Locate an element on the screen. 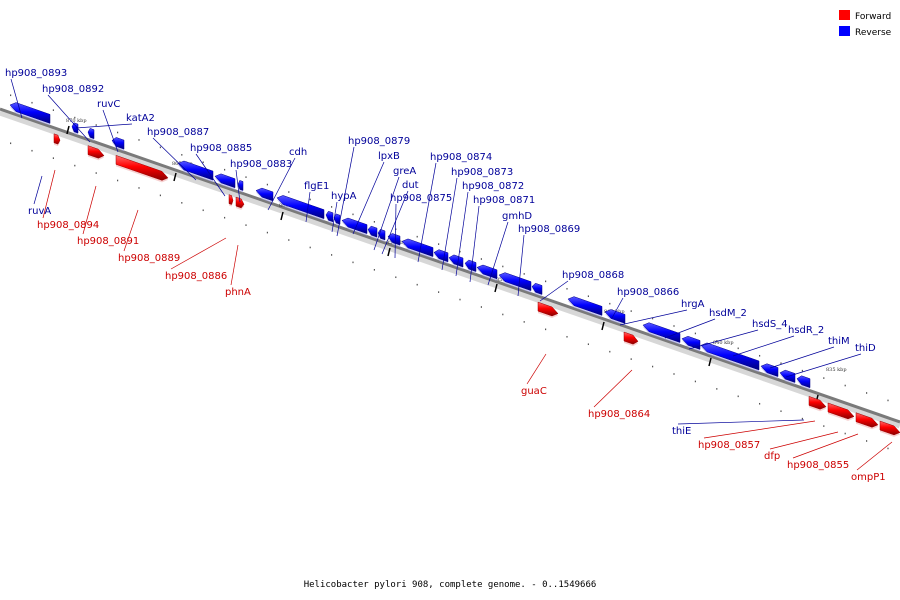 The width and height of the screenshot is (900, 600). gene-label-flgE1: flgE1 is located at coordinates (316, 186).